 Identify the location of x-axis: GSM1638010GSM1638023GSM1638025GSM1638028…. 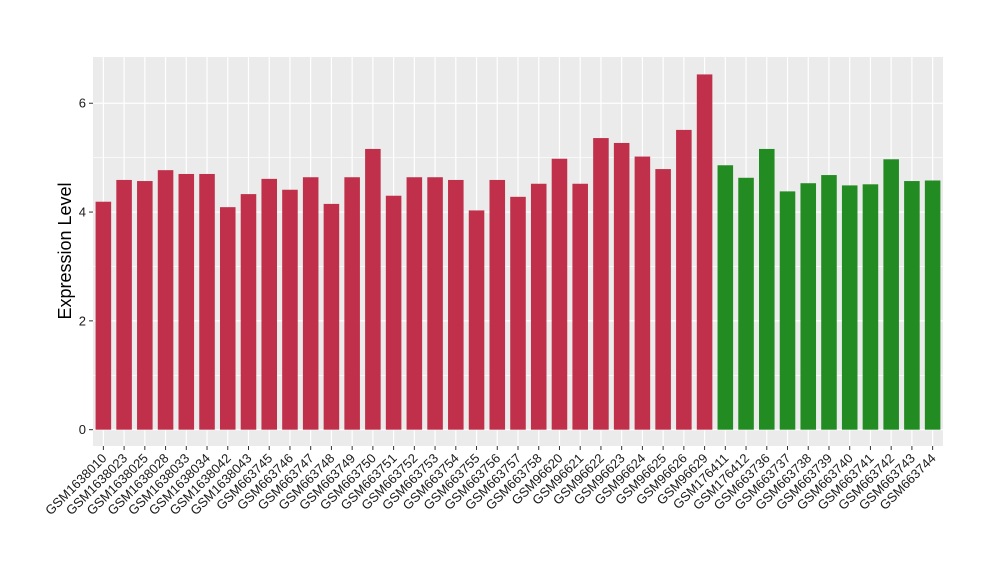
(490, 482).